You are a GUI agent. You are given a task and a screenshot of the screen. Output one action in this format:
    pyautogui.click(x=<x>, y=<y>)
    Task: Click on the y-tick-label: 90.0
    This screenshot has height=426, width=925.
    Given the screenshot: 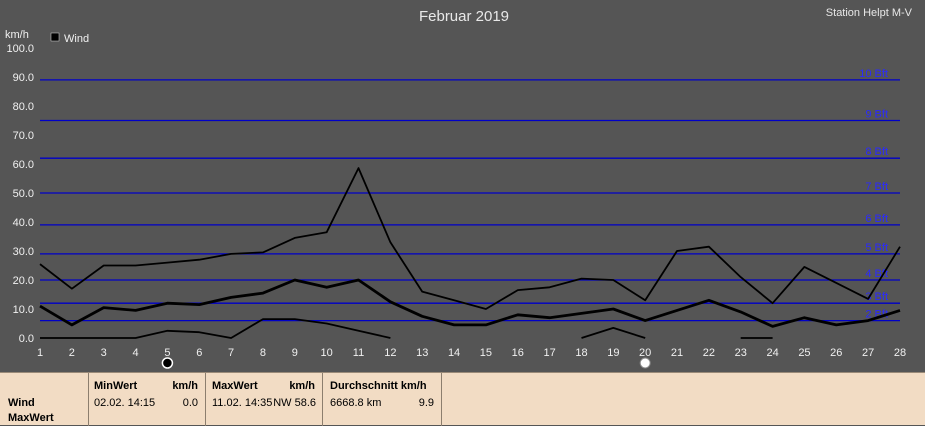 What is the action you would take?
    pyautogui.click(x=23, y=78)
    